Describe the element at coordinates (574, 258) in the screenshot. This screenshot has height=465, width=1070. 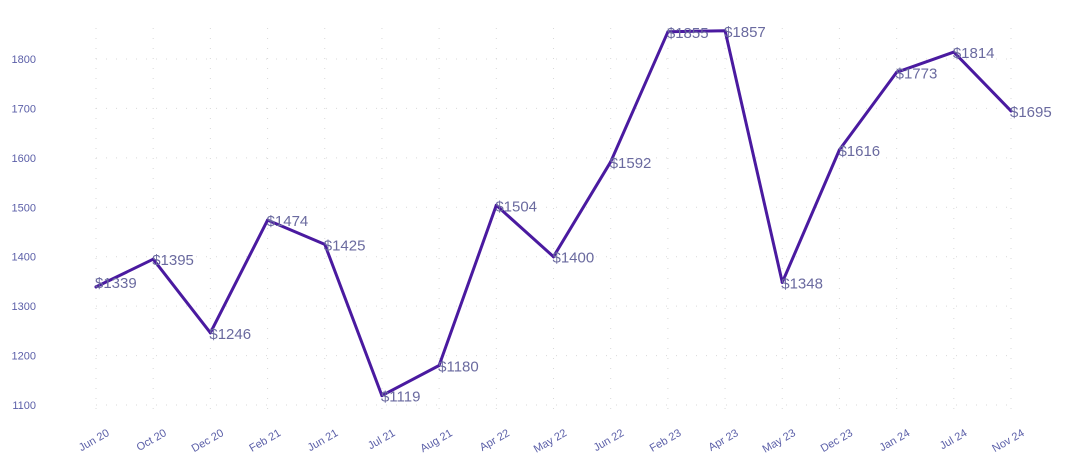
I see `data-label: $1400` at that location.